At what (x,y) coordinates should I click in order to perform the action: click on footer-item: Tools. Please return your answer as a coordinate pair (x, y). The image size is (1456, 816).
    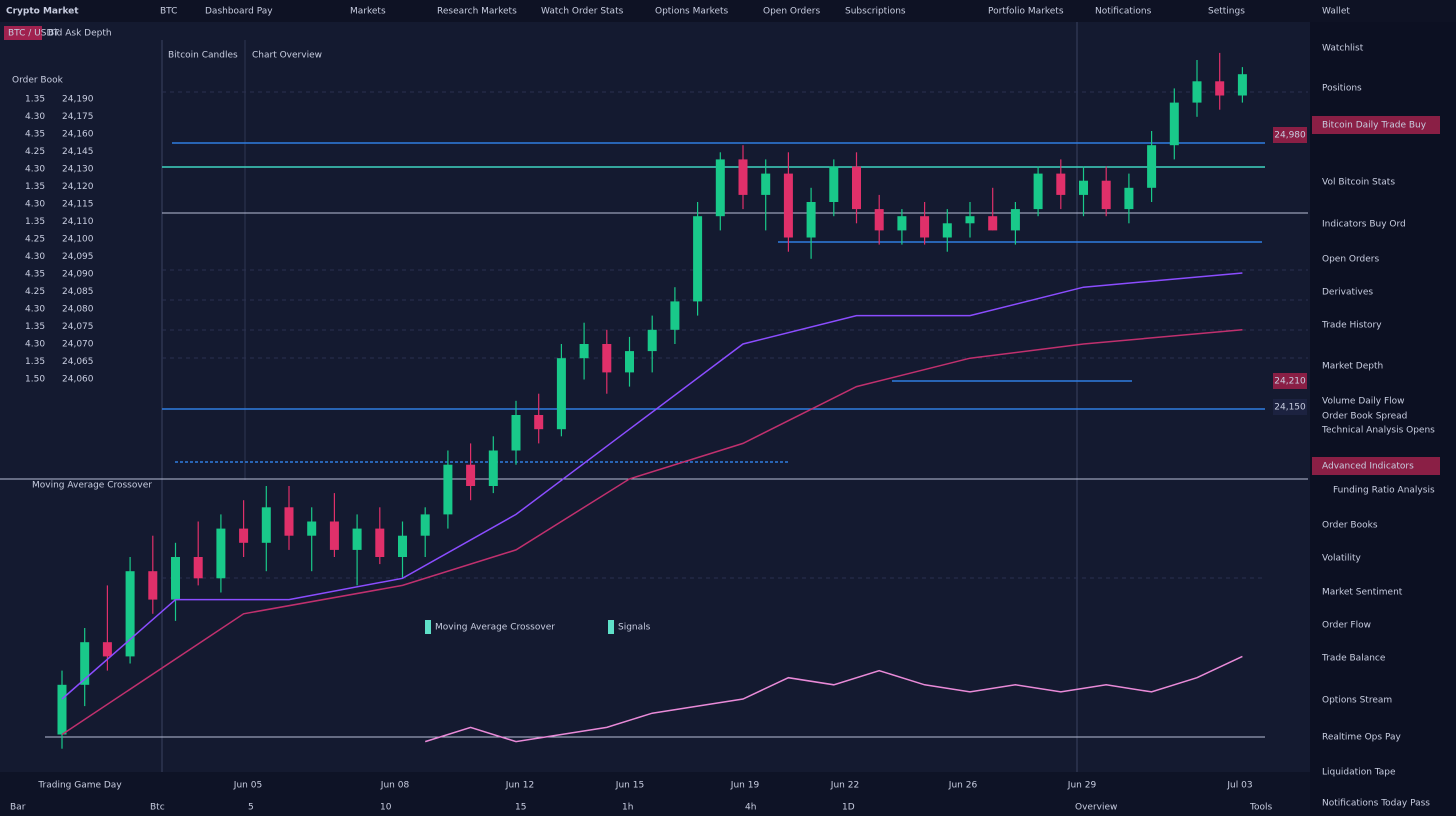
    Looking at the image, I should click on (1260, 808).